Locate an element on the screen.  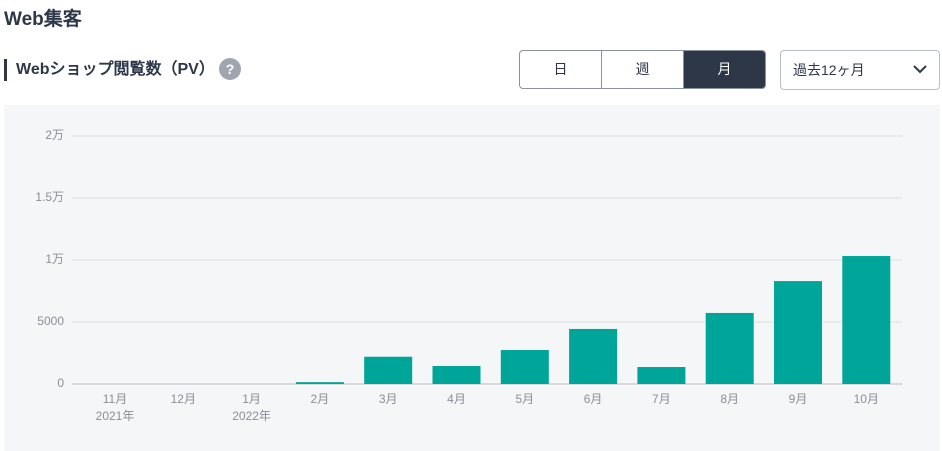
page-title: Web集客 is located at coordinates (43, 19).